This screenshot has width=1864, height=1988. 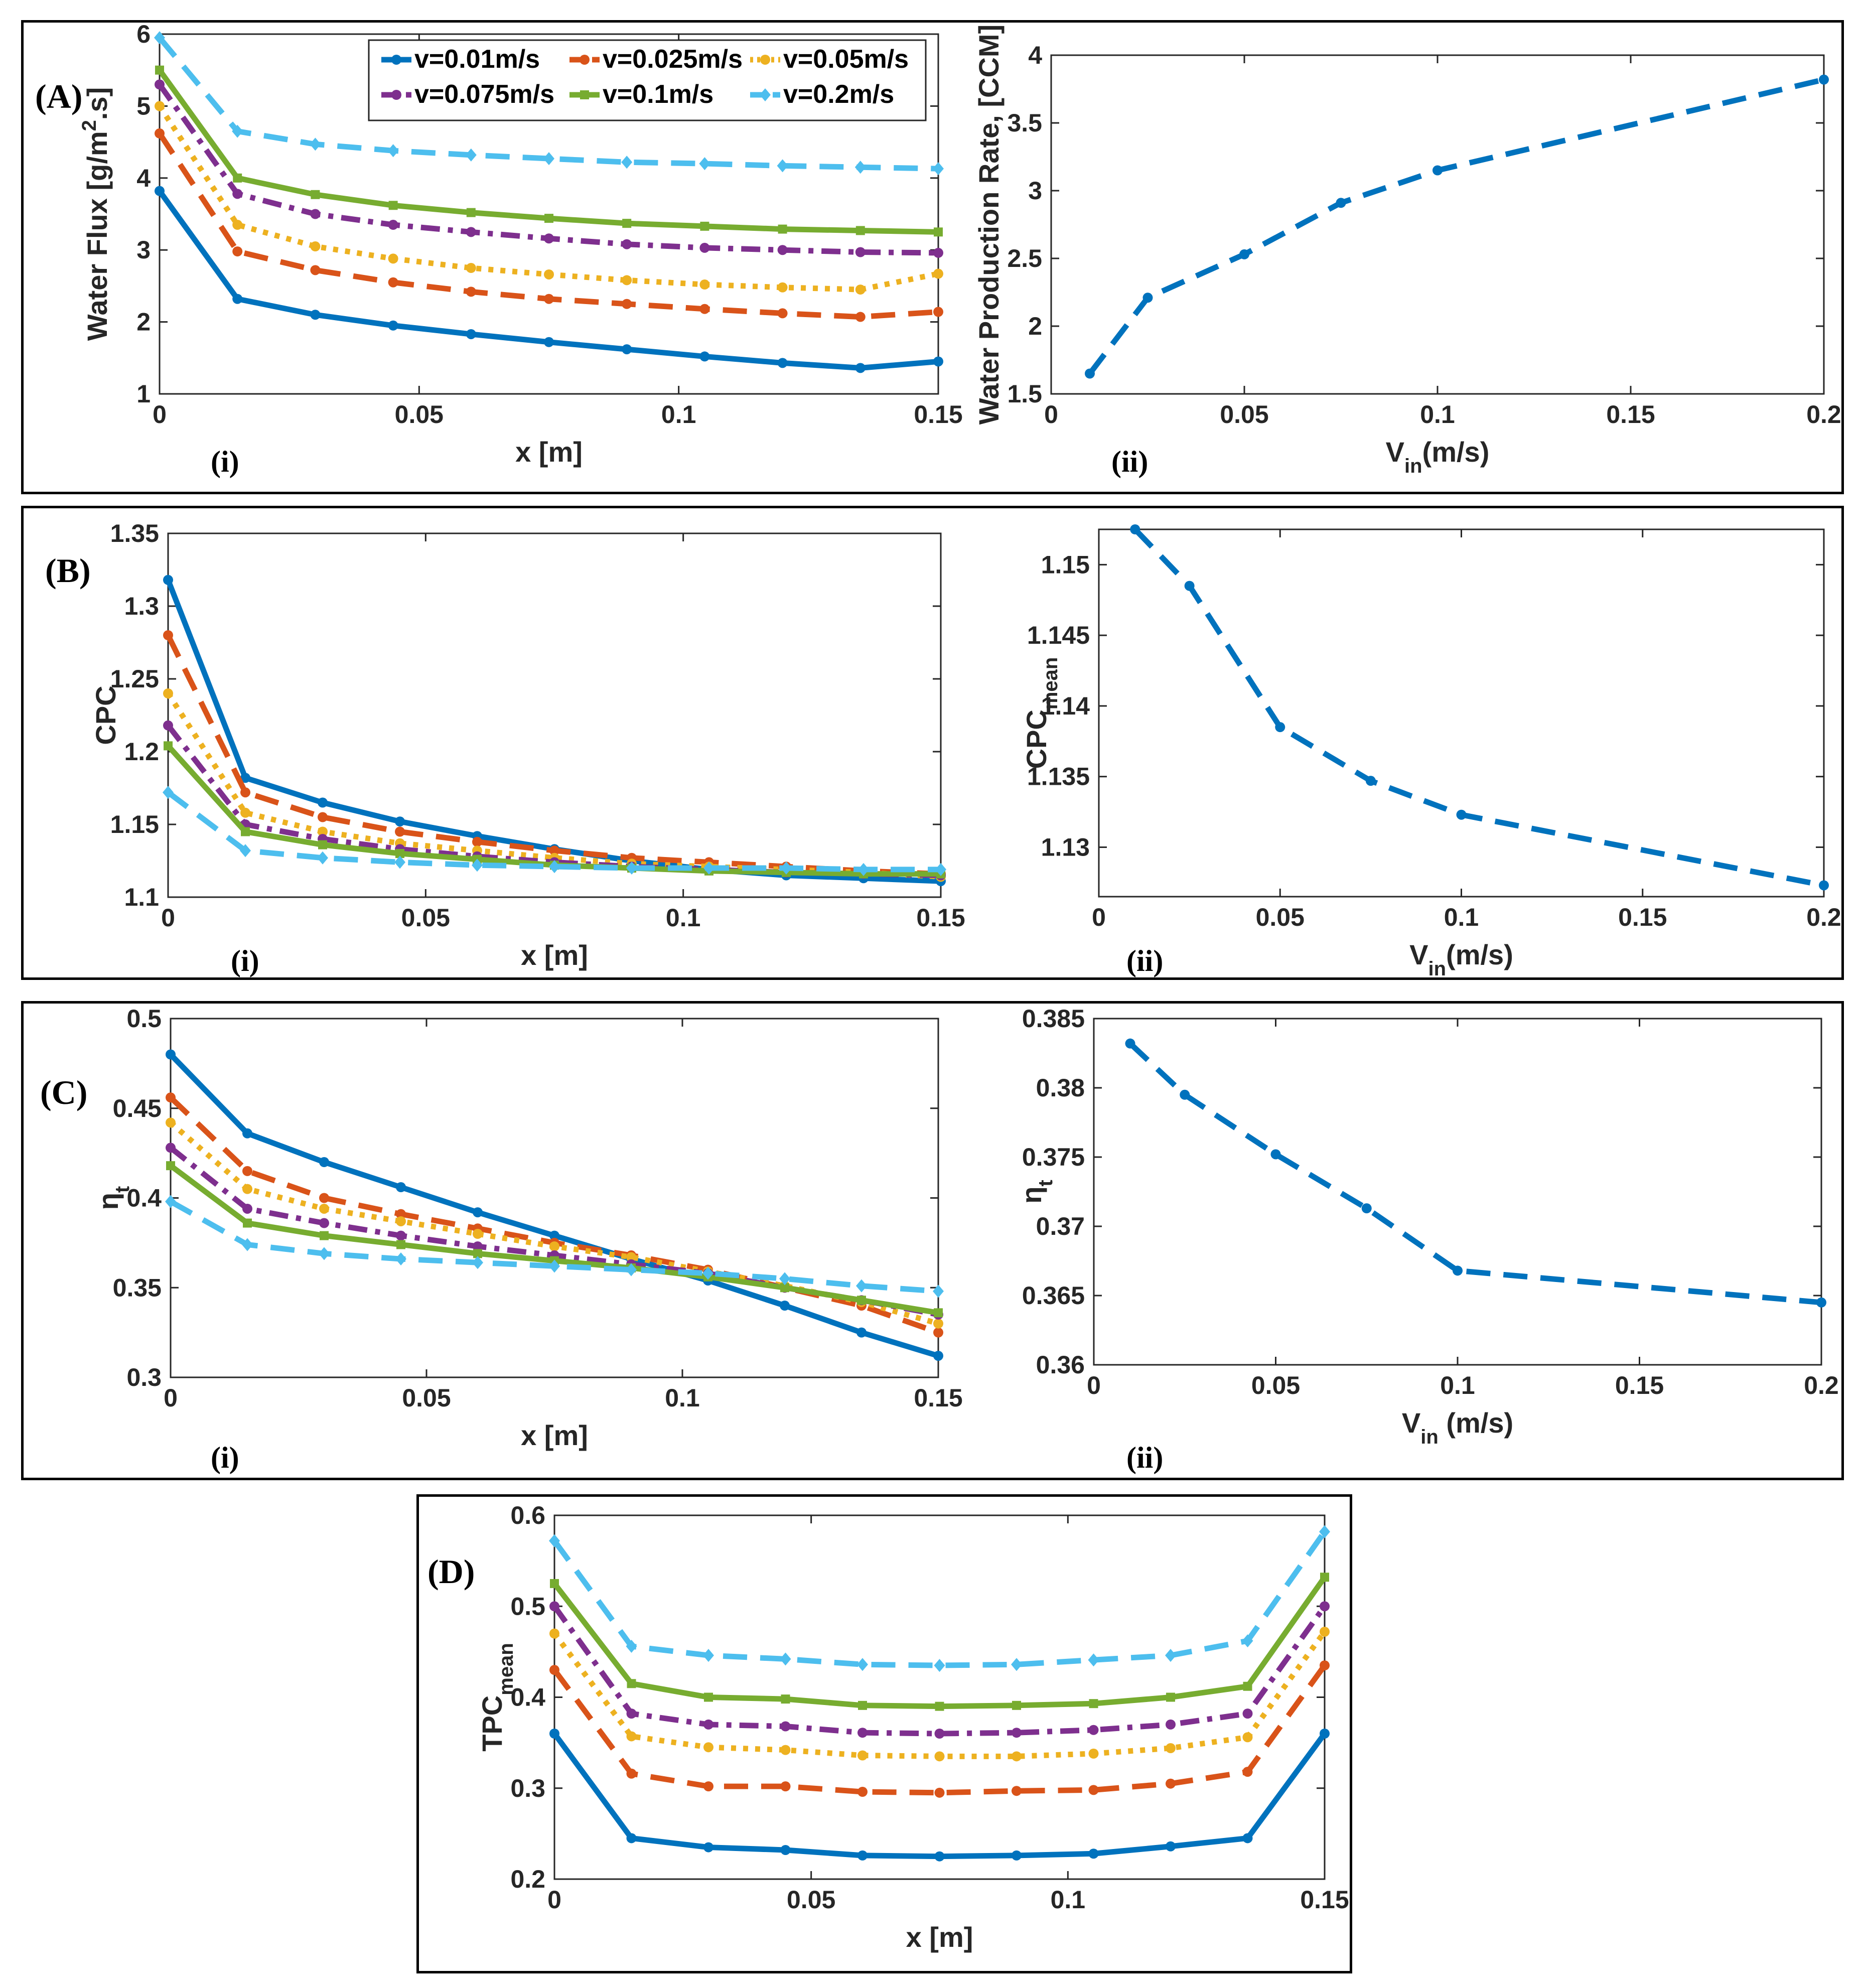 What do you see at coordinates (549, 452) in the screenshot?
I see `x-axis-label: x [m]` at bounding box center [549, 452].